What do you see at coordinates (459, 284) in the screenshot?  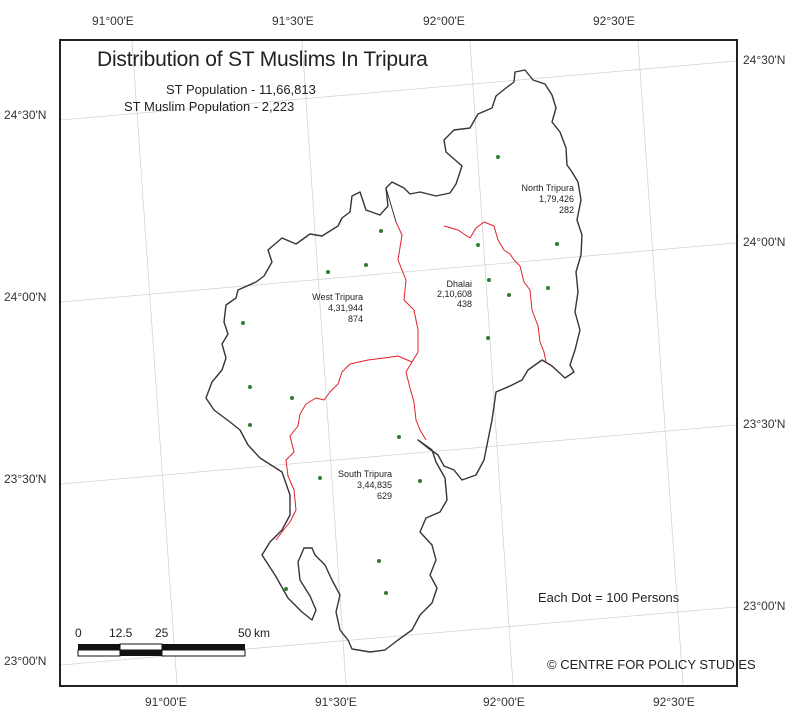 I see `district-name: Dhalai` at bounding box center [459, 284].